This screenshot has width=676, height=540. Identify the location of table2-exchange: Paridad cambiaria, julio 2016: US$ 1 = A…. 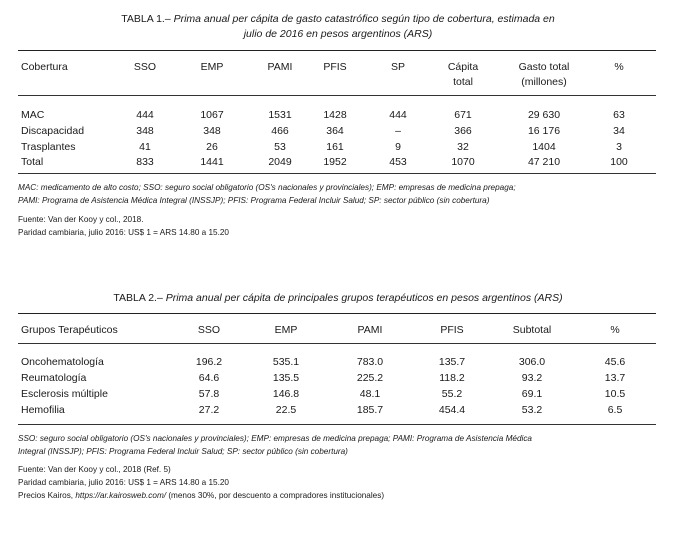
(123, 482).